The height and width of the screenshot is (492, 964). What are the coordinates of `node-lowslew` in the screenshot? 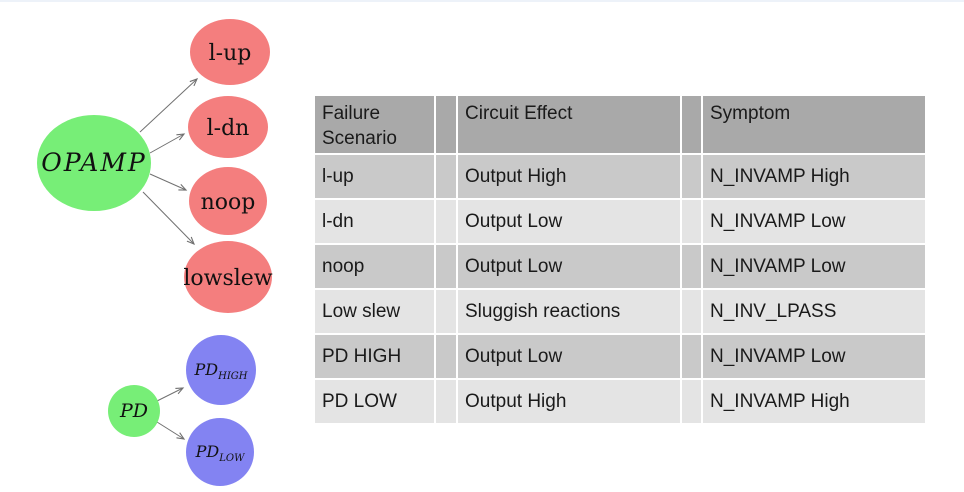 It's located at (228, 277).